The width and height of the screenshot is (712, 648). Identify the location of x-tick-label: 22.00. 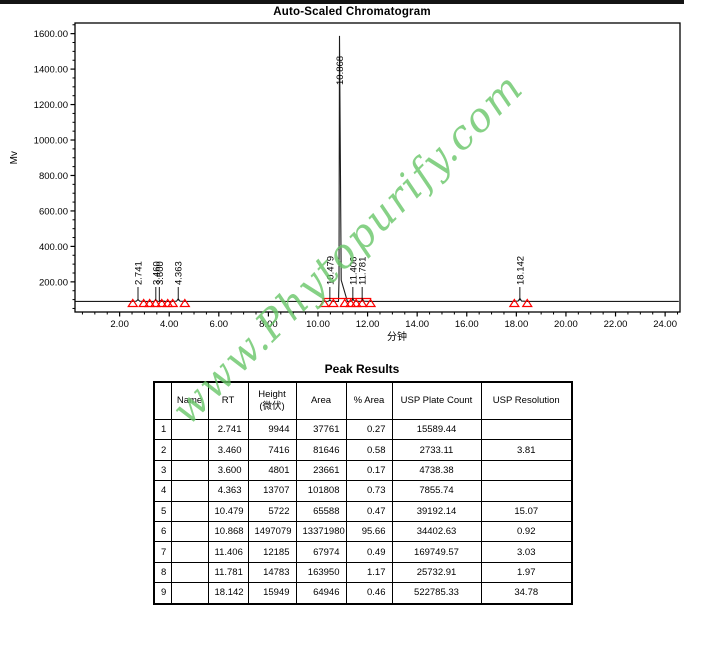
(616, 324).